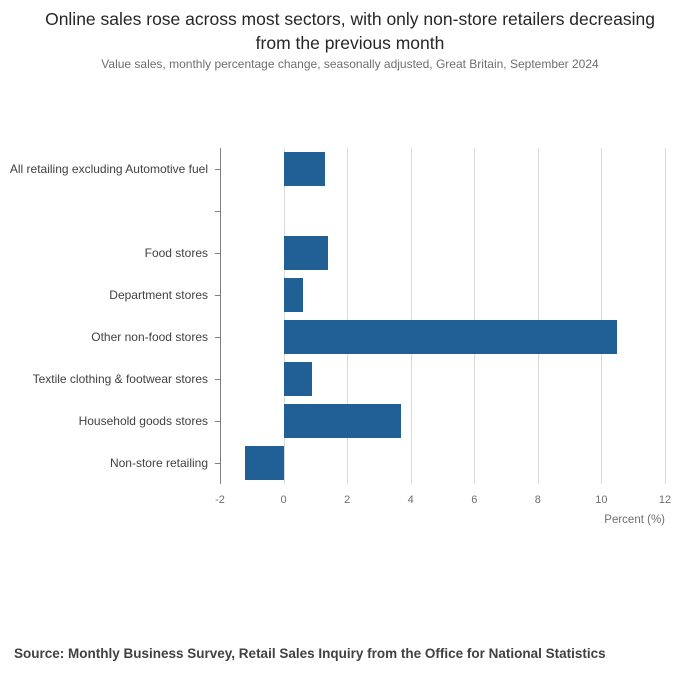  What do you see at coordinates (176, 253) in the screenshot?
I see `category-label: Food stores` at bounding box center [176, 253].